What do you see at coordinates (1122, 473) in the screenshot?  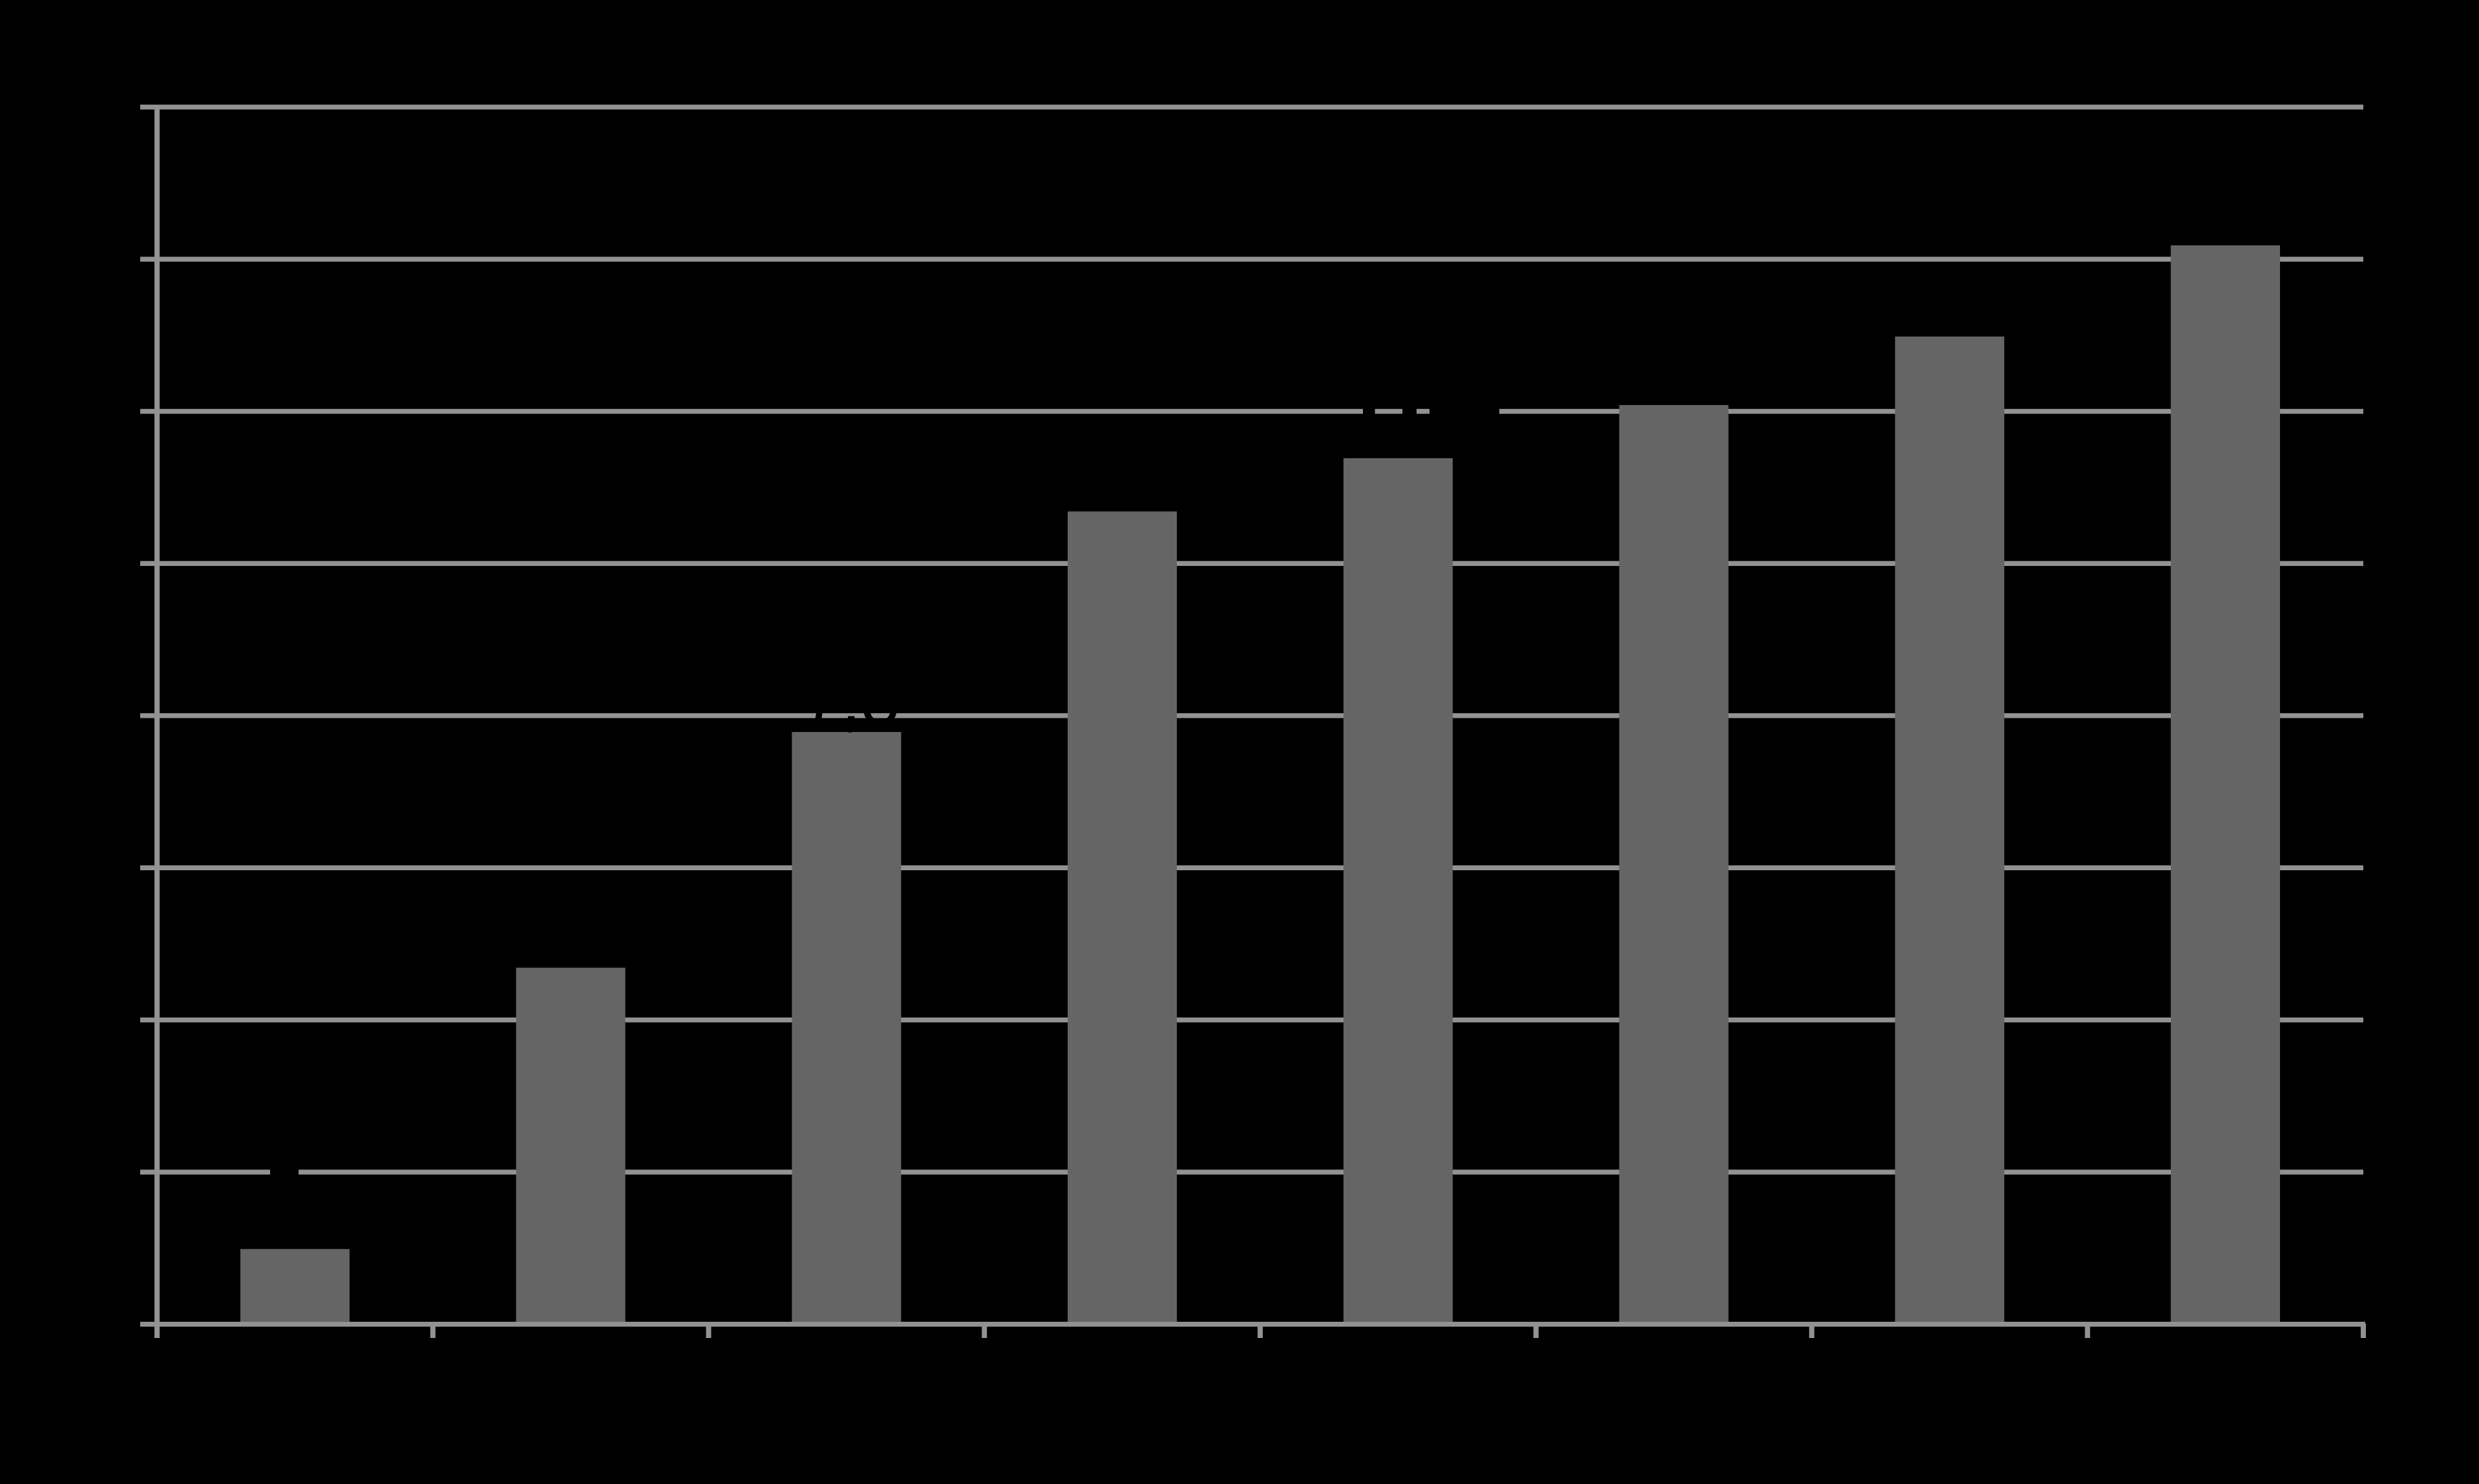 I see `svg-text: 10,7` at bounding box center [1122, 473].